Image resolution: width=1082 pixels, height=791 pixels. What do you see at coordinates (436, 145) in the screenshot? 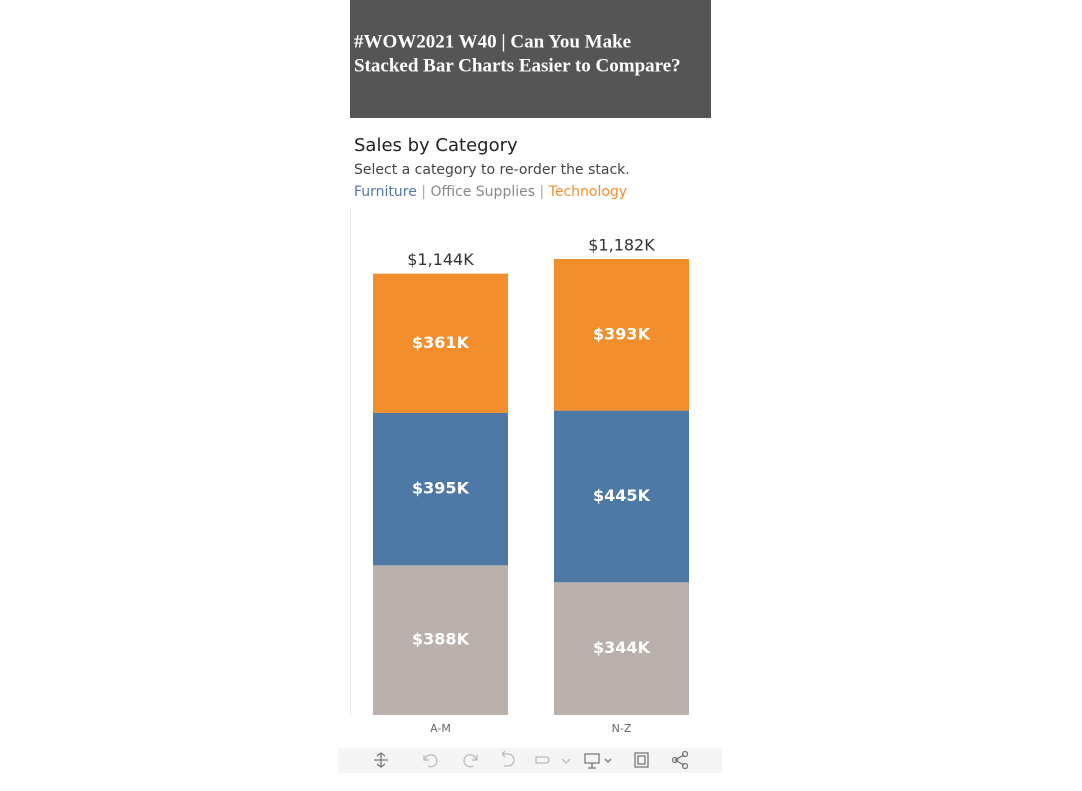
I see `chart-title: Sales by Category` at bounding box center [436, 145].